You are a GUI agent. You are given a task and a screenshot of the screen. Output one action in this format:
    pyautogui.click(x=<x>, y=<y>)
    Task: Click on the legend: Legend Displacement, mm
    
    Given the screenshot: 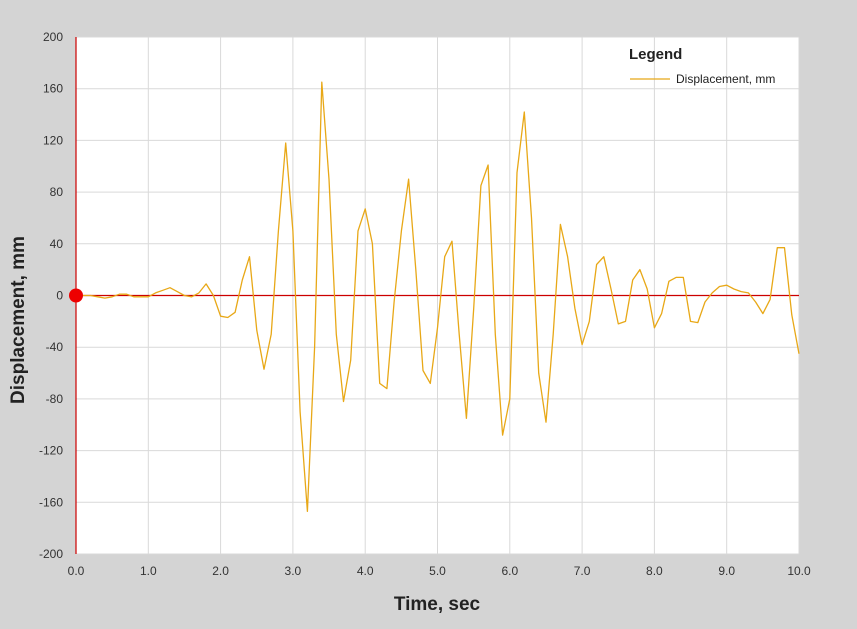 What is the action you would take?
    pyautogui.click(x=702, y=66)
    